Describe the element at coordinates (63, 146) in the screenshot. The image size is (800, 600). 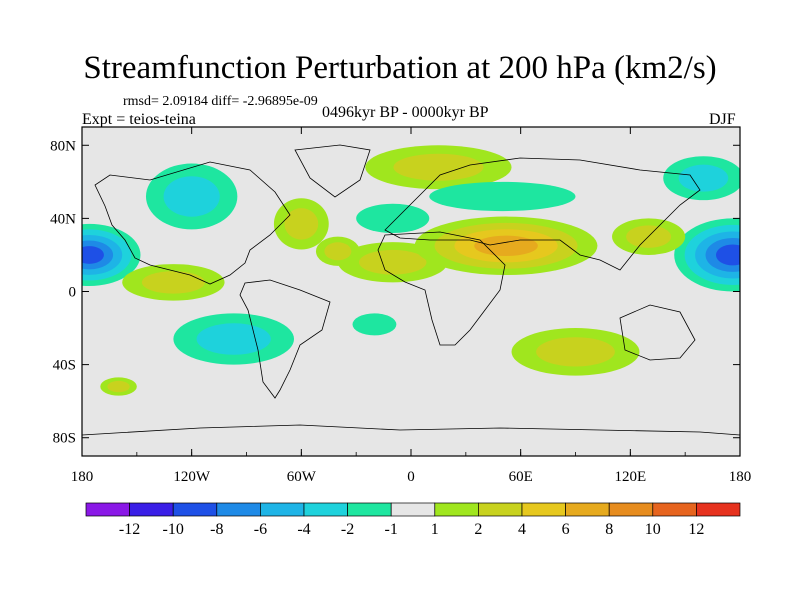
I see `y-tick-label: 80N` at that location.